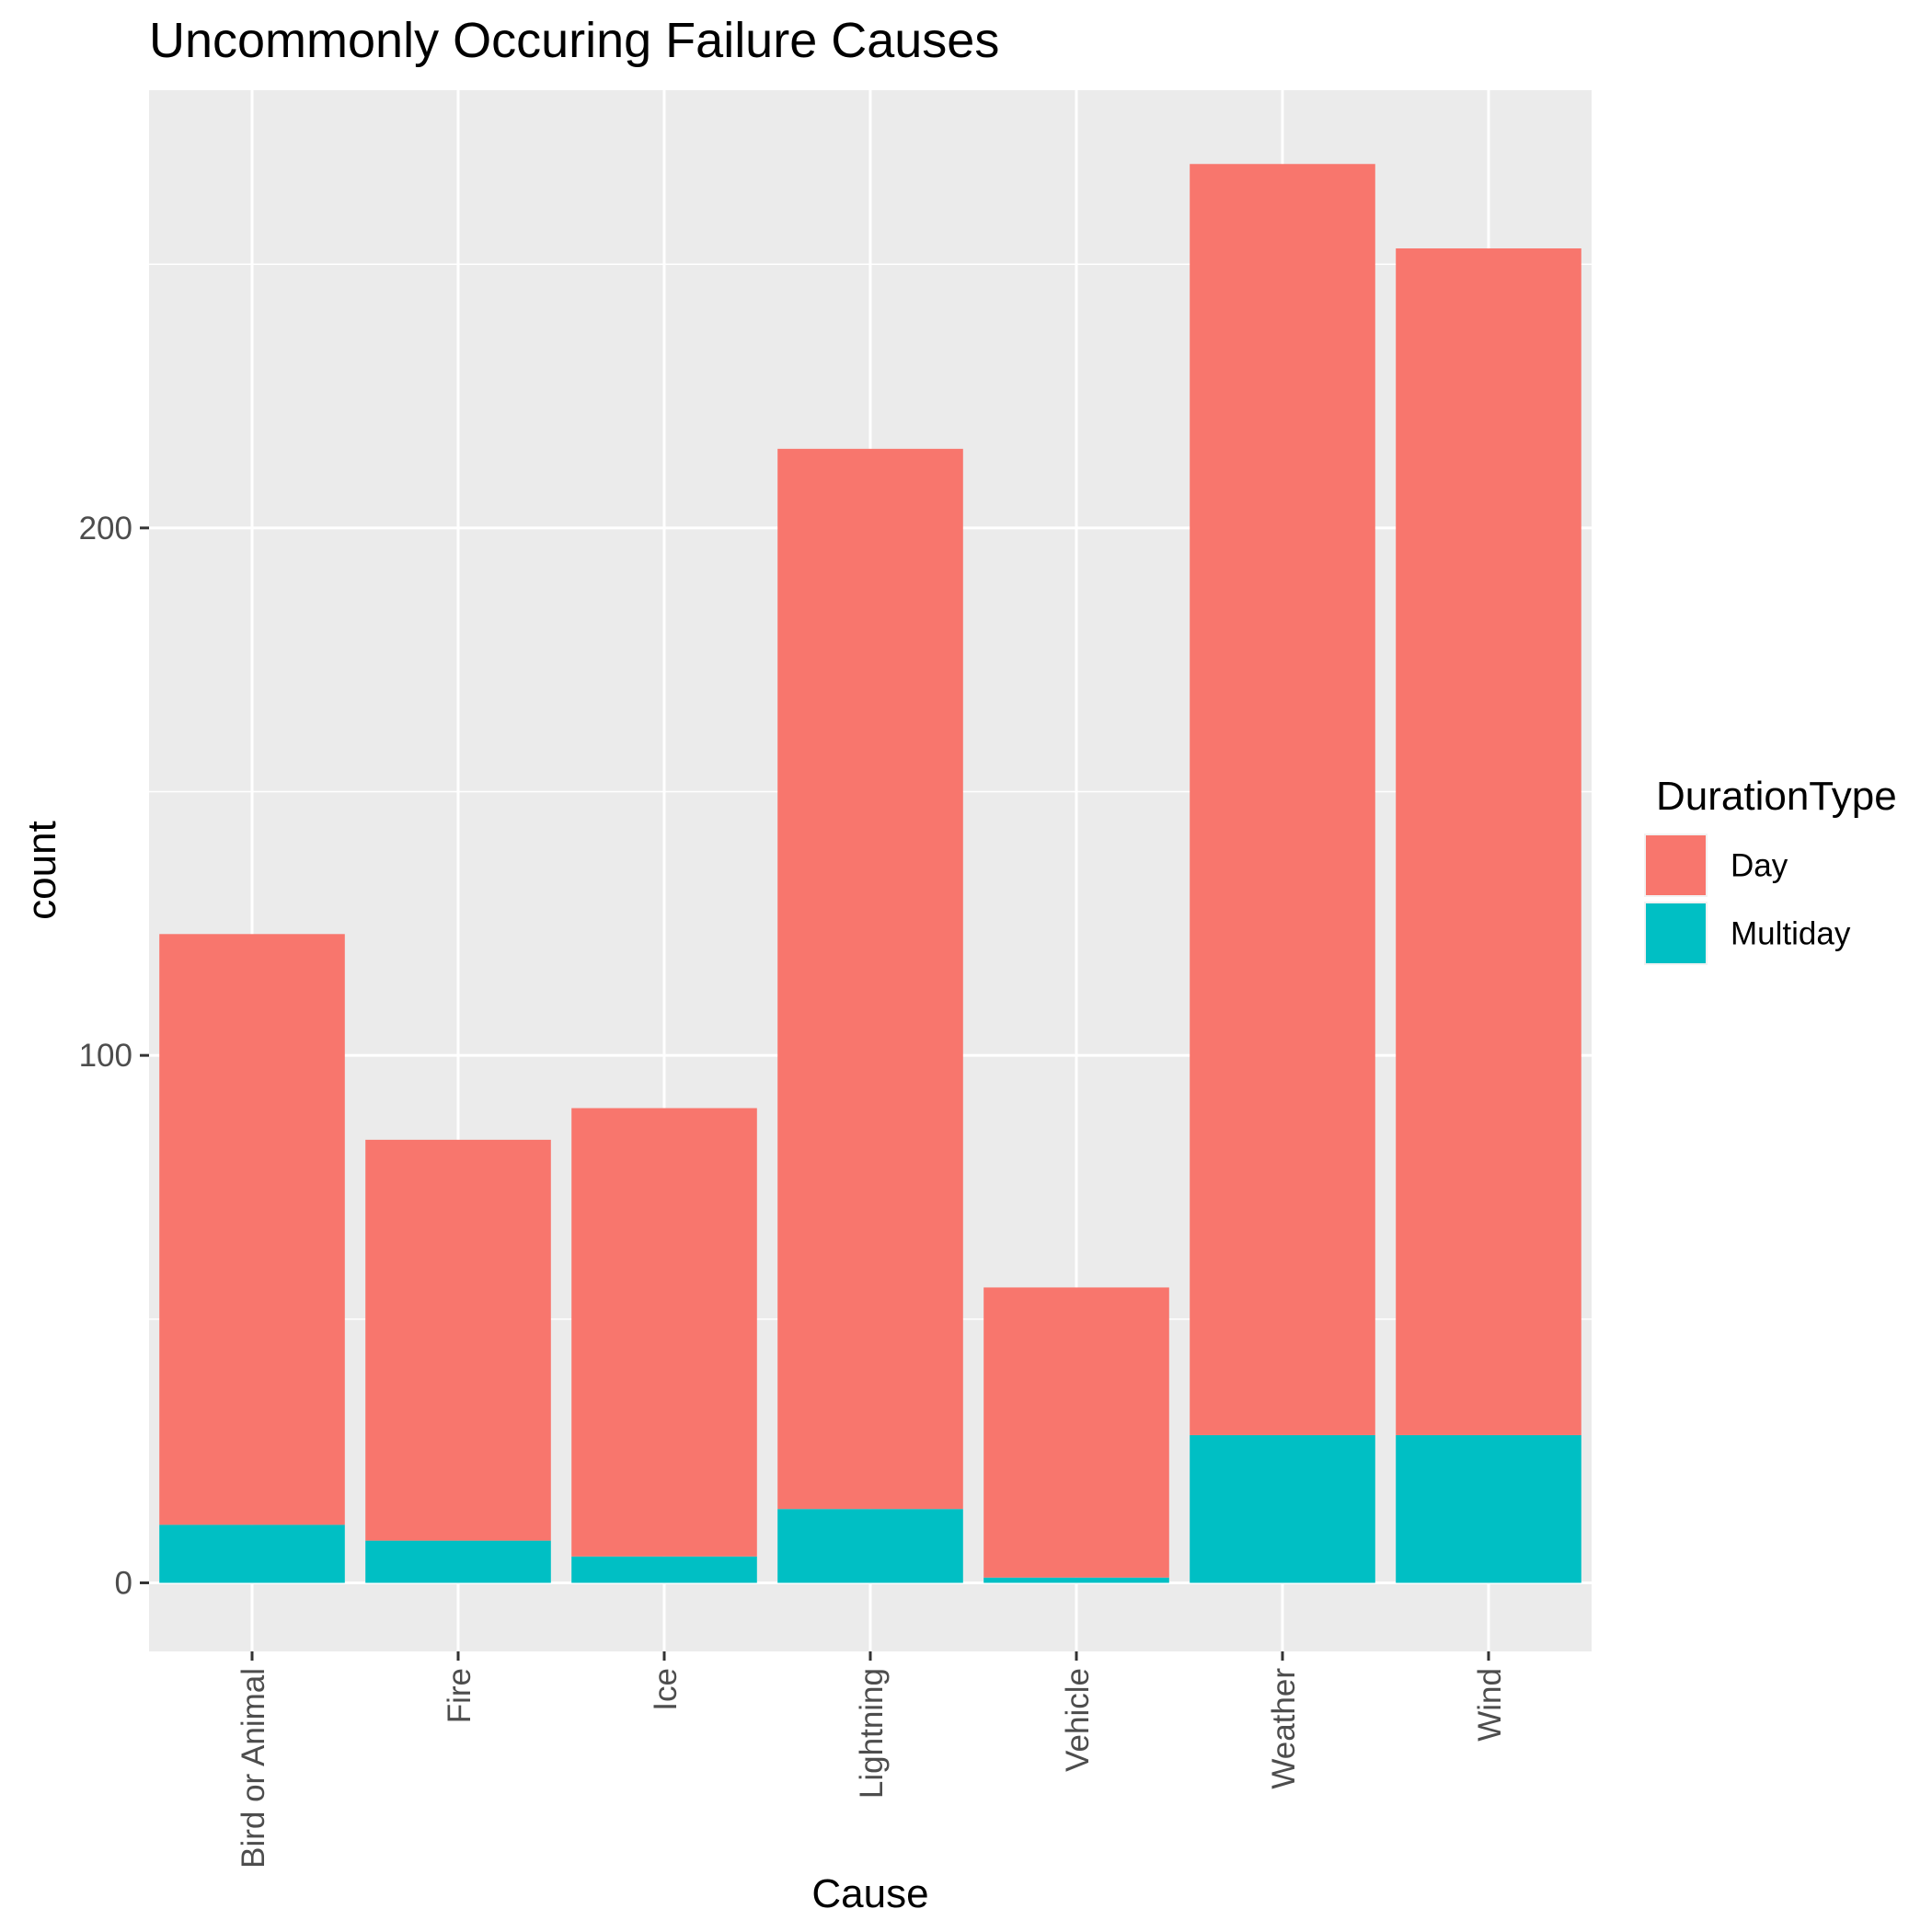 This screenshot has height=1932, width=1932. I want to click on y-tick-label: 0, so click(123, 1583).